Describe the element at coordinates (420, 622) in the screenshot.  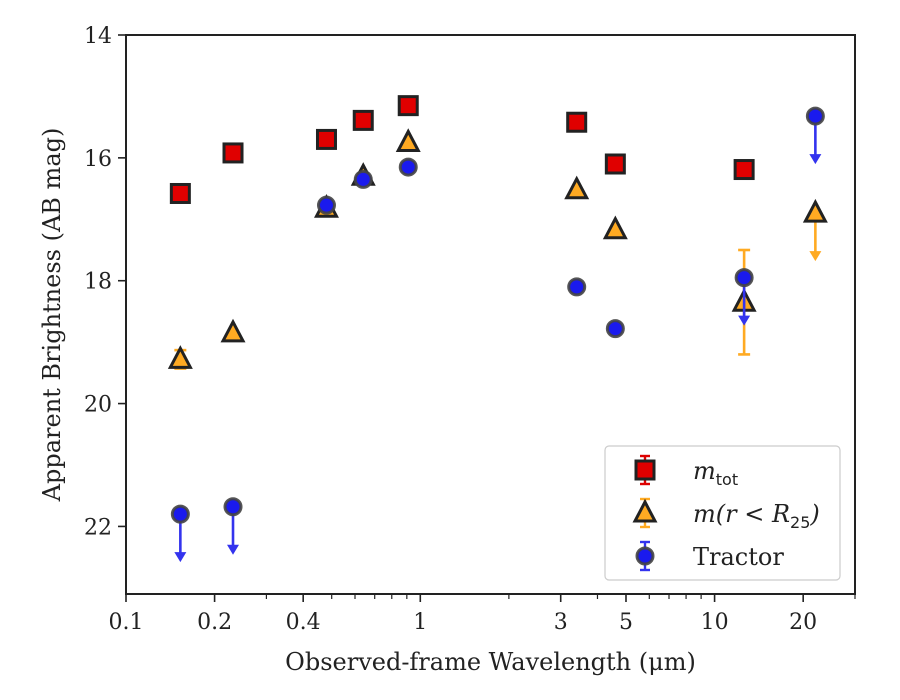
I see `x-tick-label: 1` at that location.